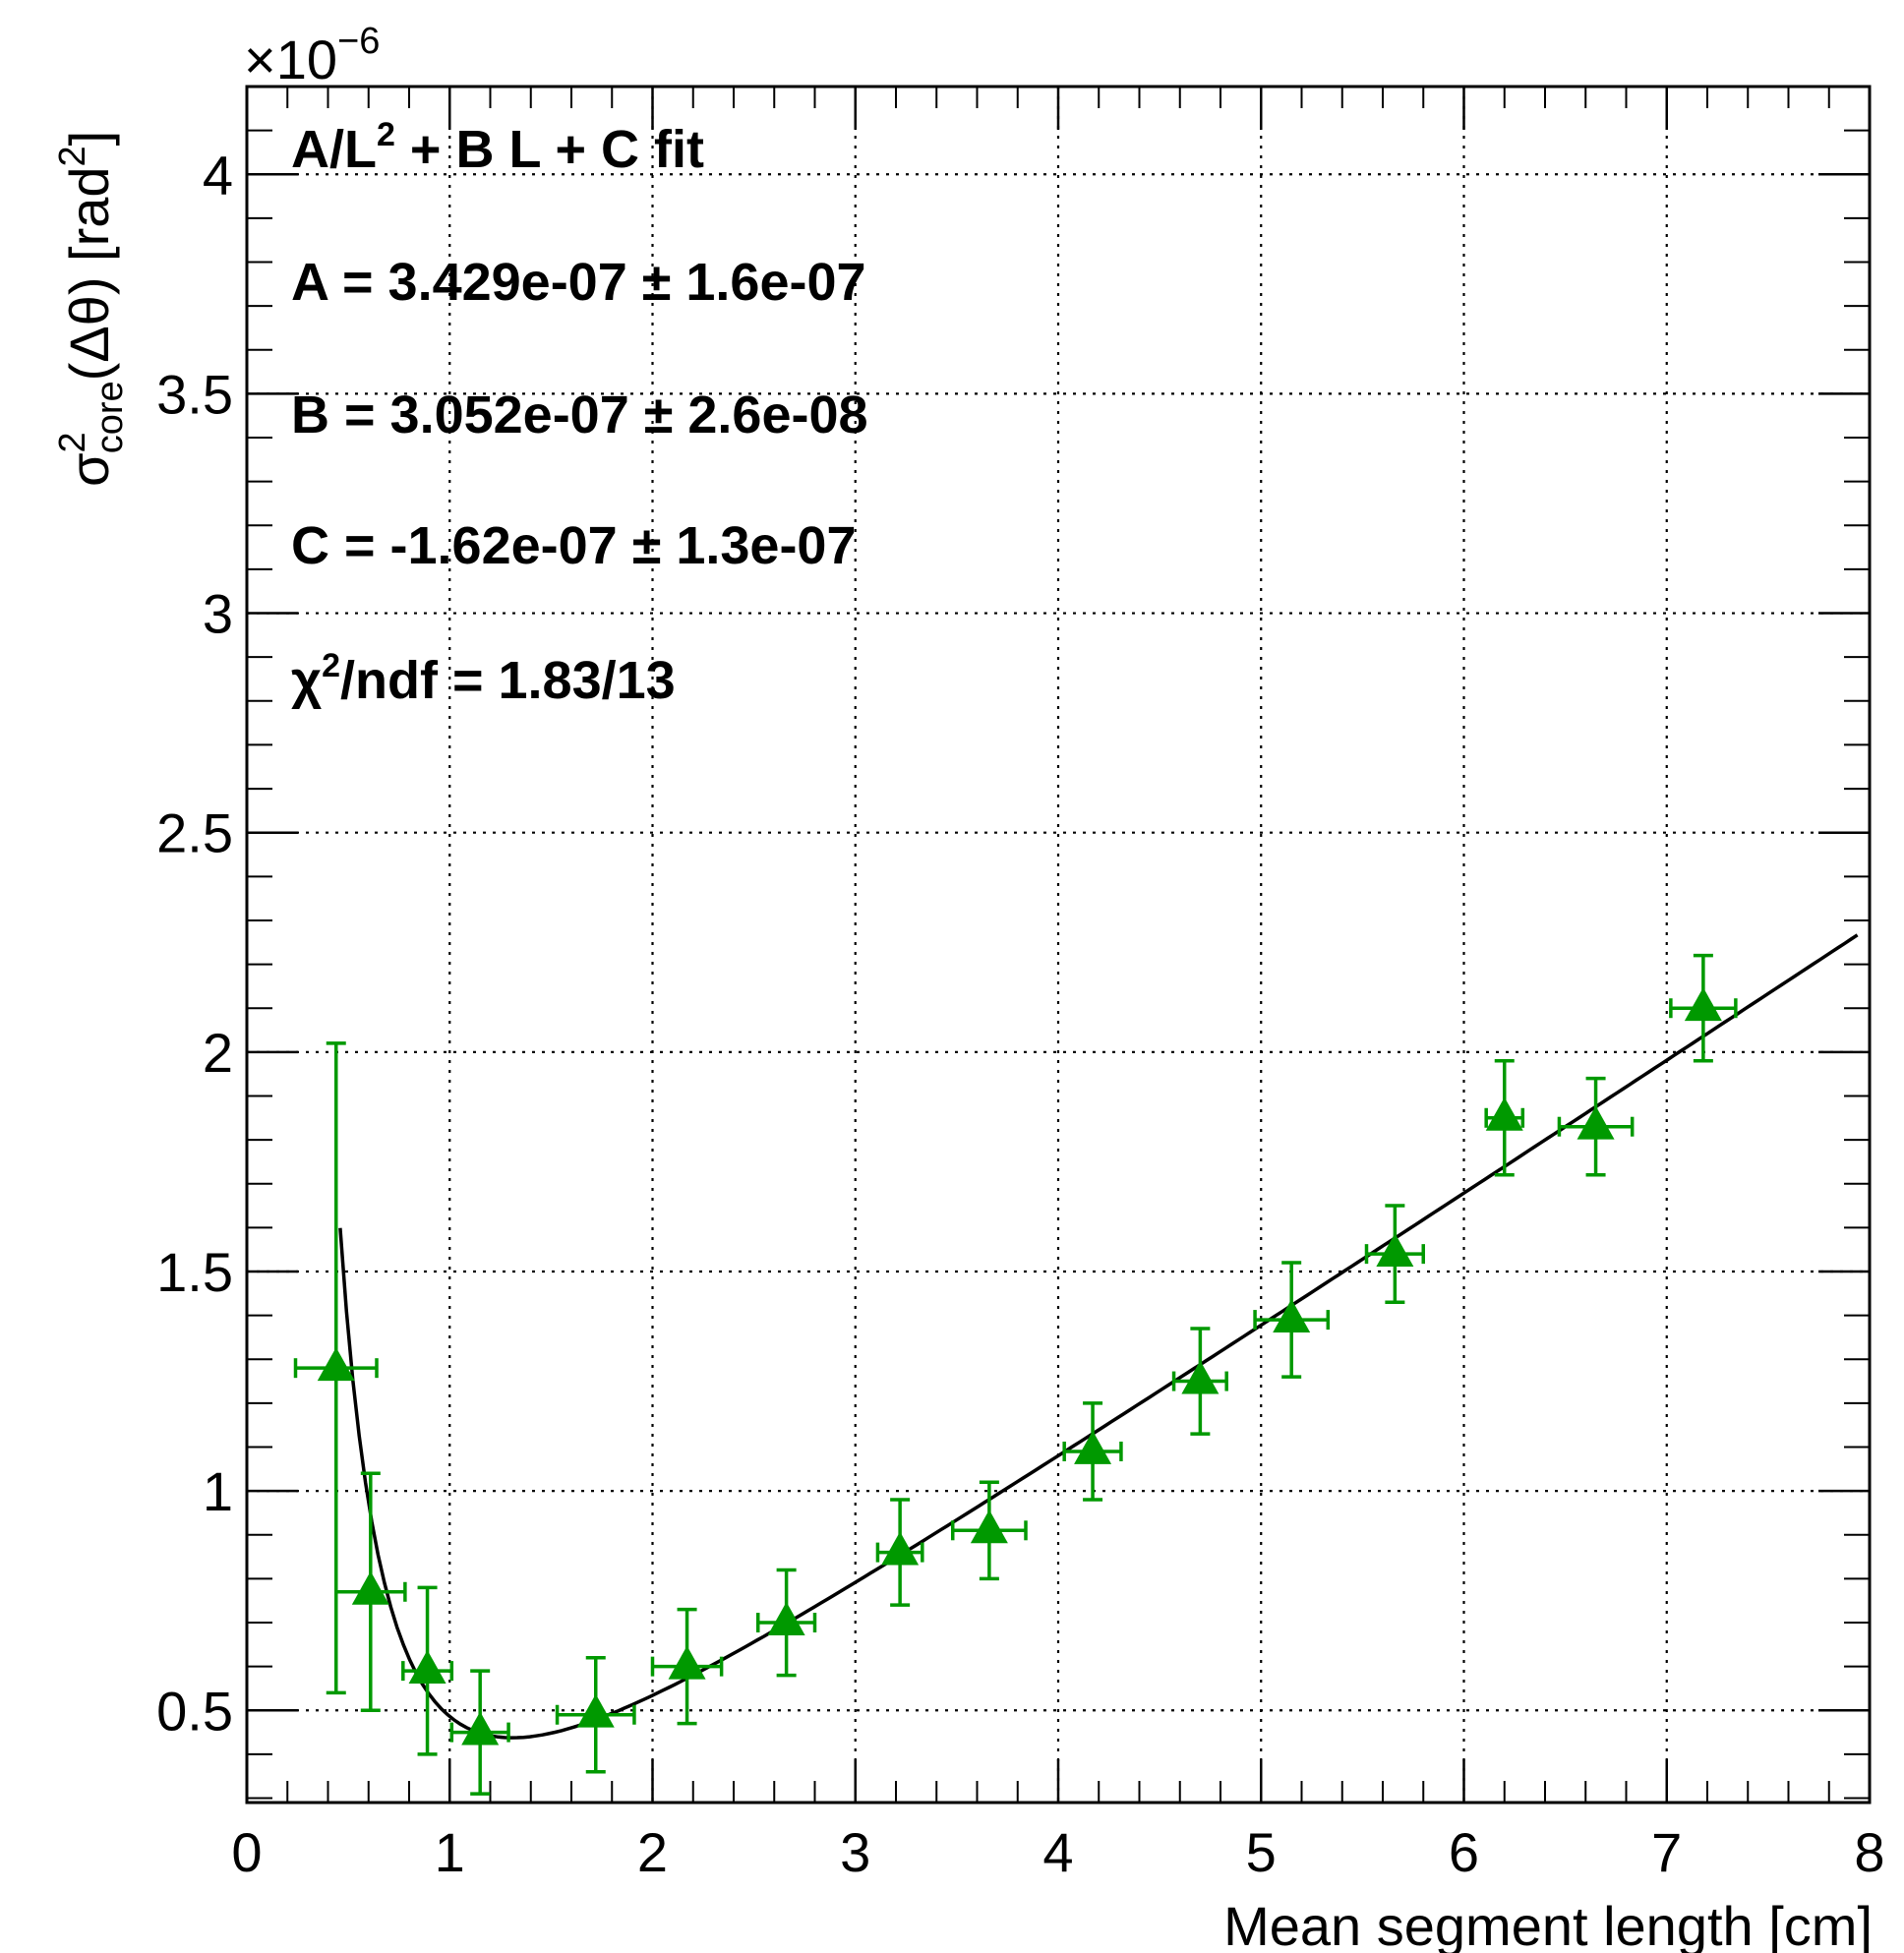 The width and height of the screenshot is (1904, 1953). Describe the element at coordinates (652, 1852) in the screenshot. I see `x-tick-label: 2` at that location.